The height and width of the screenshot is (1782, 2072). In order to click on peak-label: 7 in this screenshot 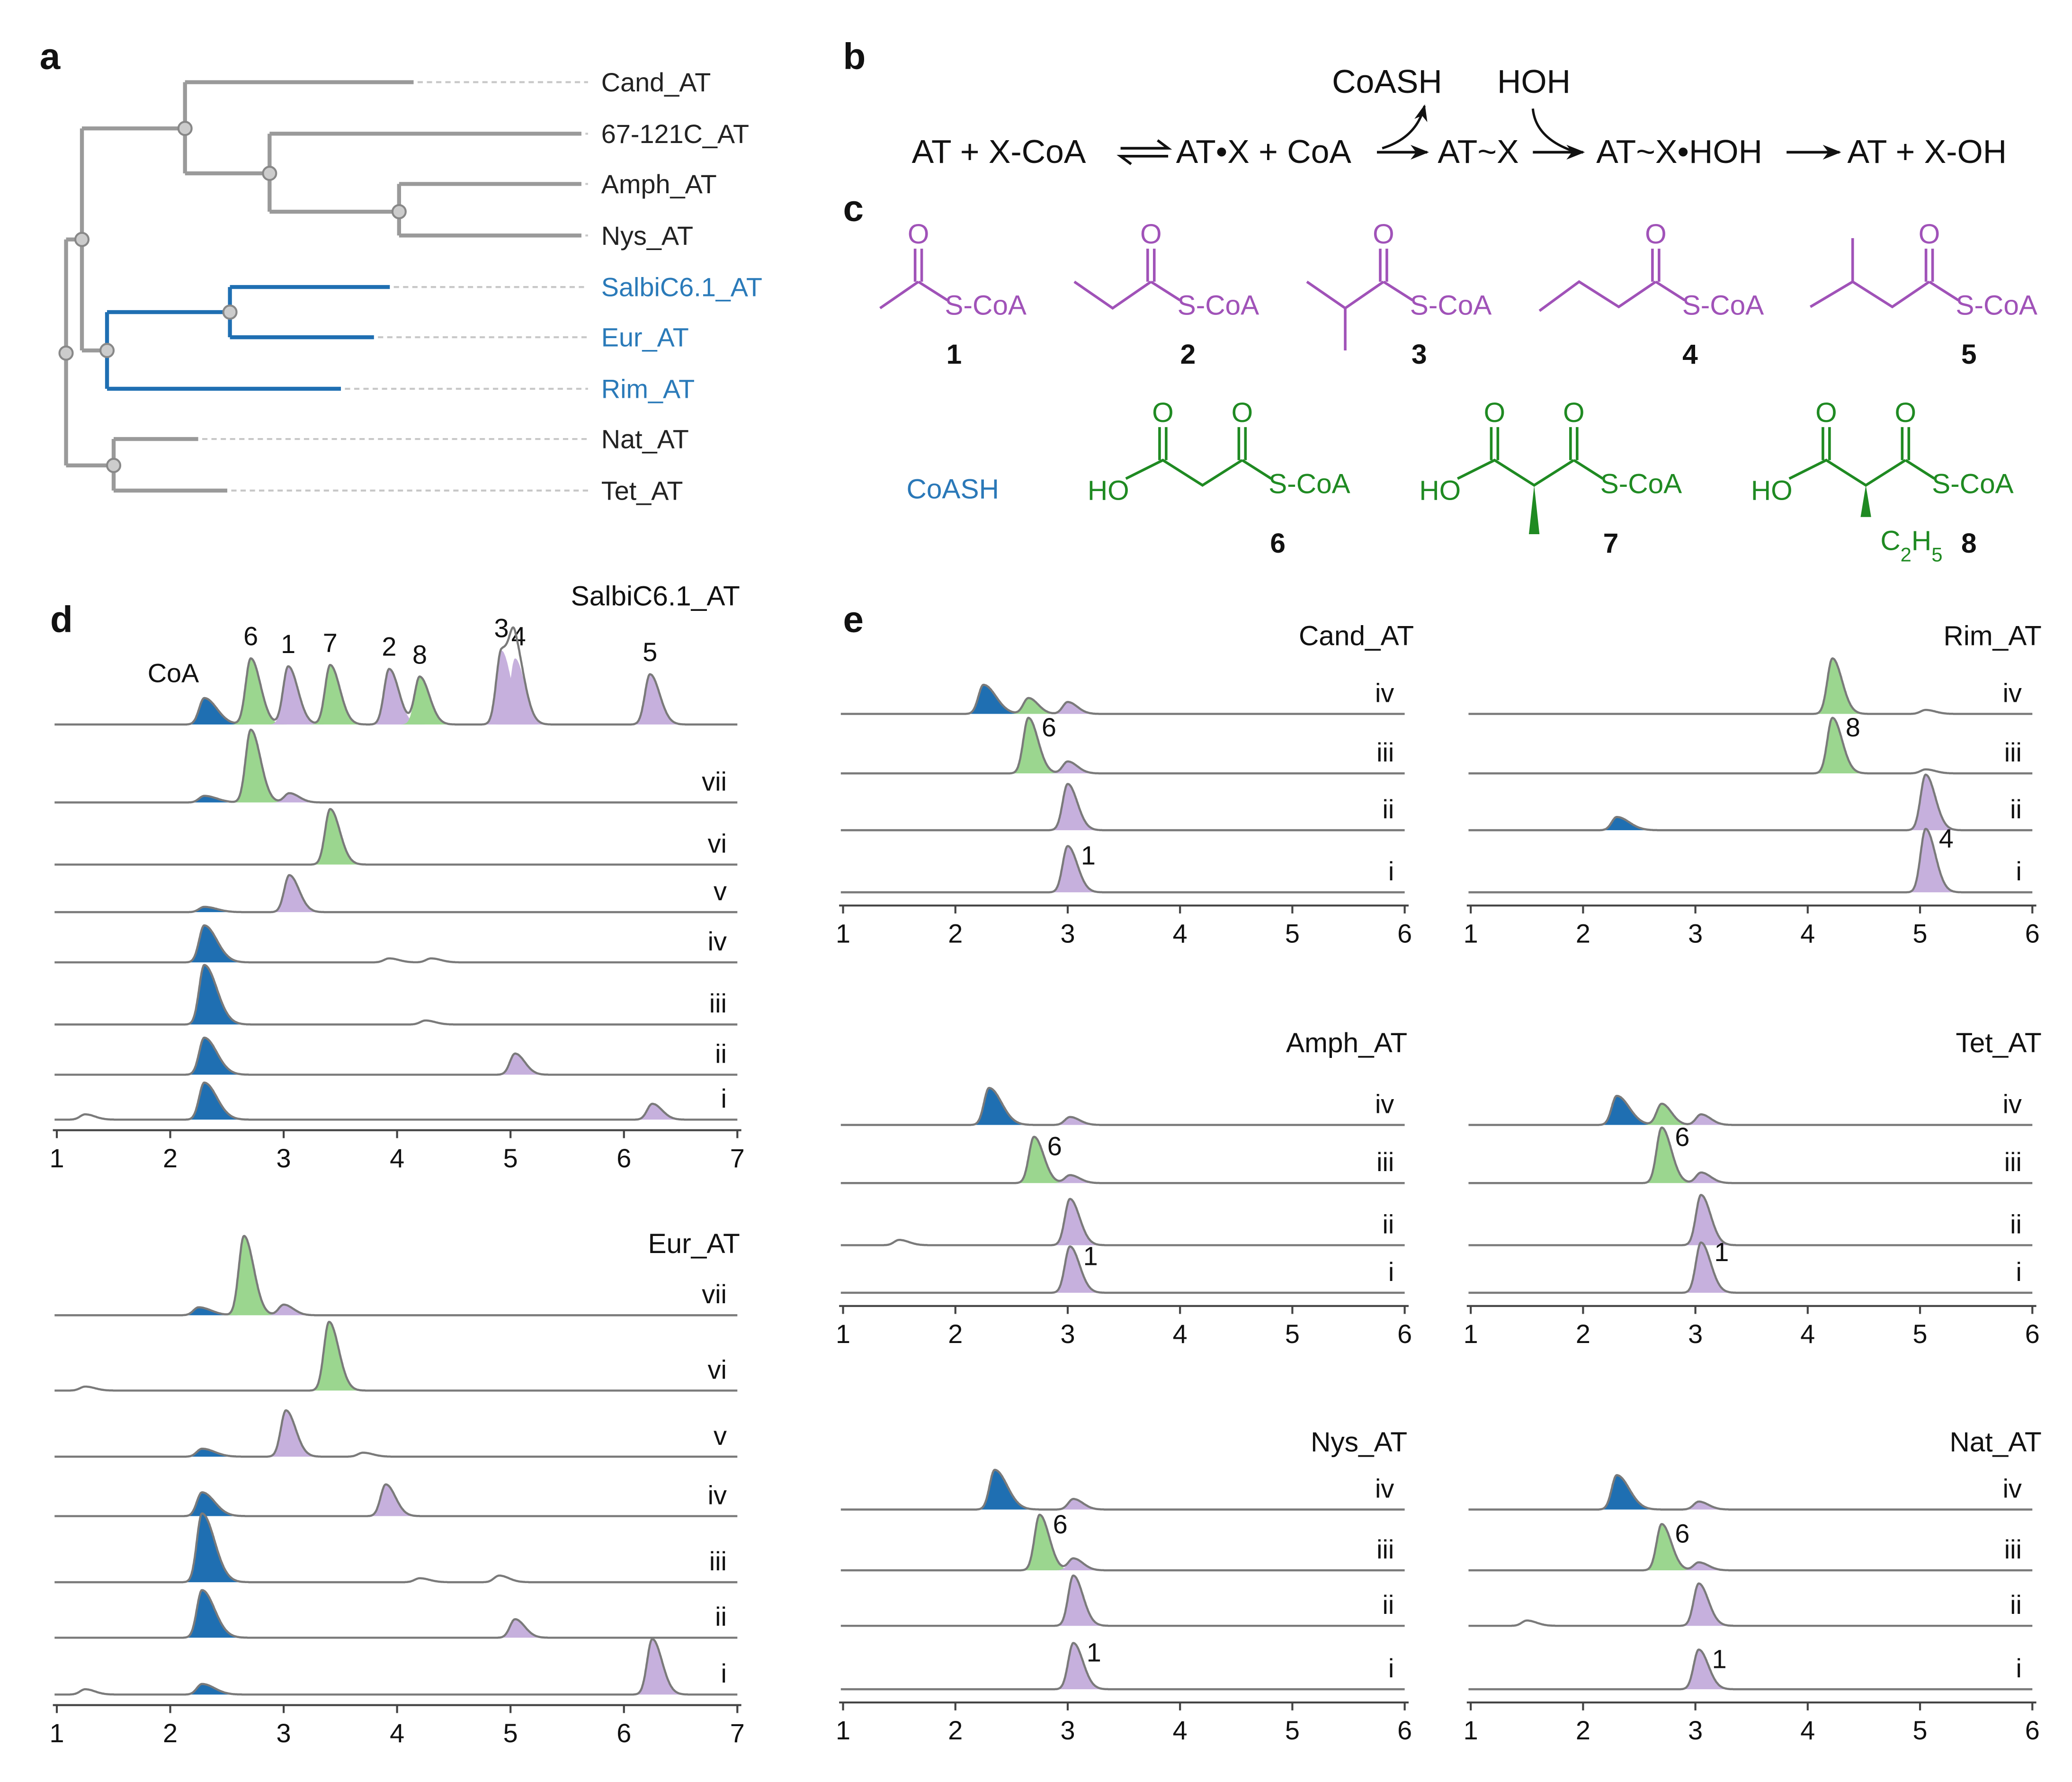, I will do `click(331, 642)`.